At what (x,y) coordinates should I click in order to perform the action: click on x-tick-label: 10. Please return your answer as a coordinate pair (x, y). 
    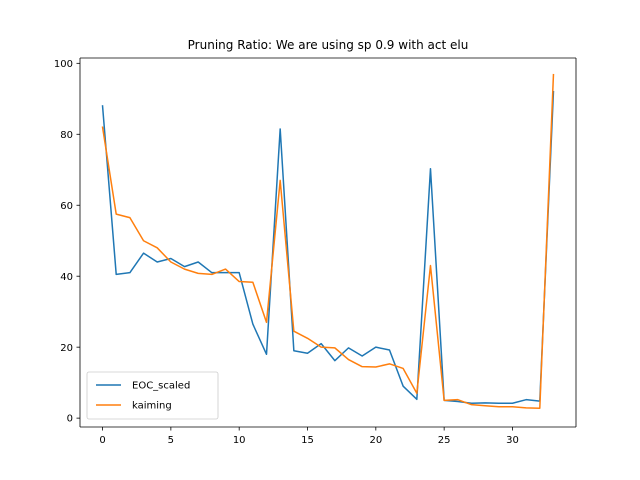
    Looking at the image, I should click on (239, 440).